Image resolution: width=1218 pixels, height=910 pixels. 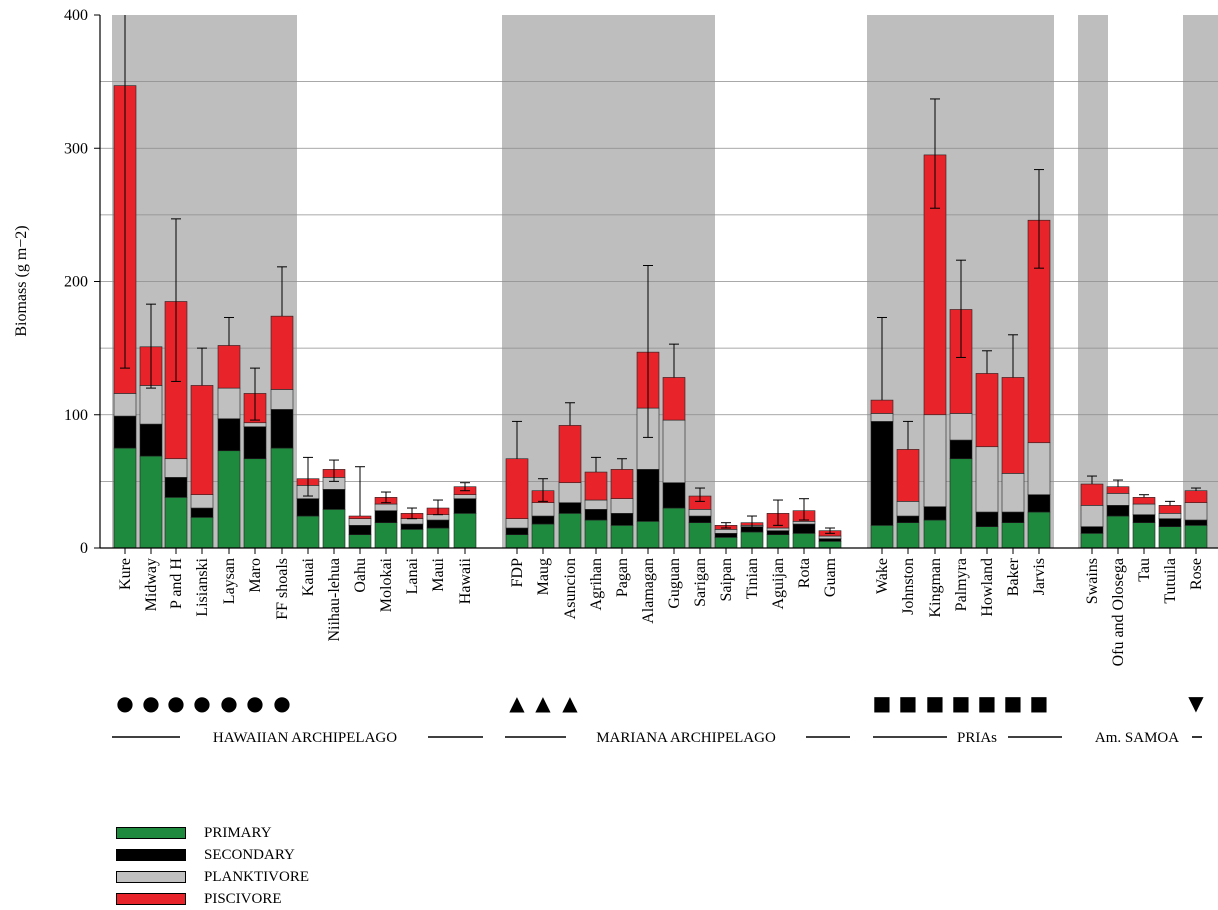 I want to click on x-tick-label: Kauai, so click(x=308, y=576).